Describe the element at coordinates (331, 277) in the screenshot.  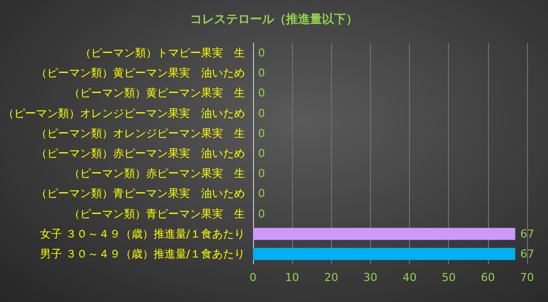
I see `x-tick-label: 20` at that location.